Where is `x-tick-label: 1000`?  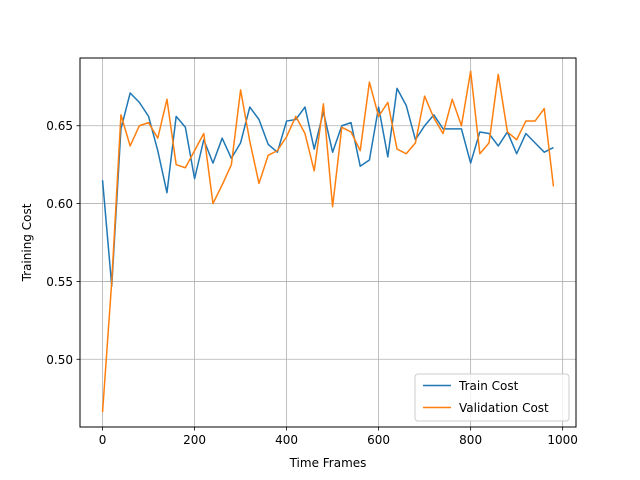 x-tick-label: 1000 is located at coordinates (562, 440).